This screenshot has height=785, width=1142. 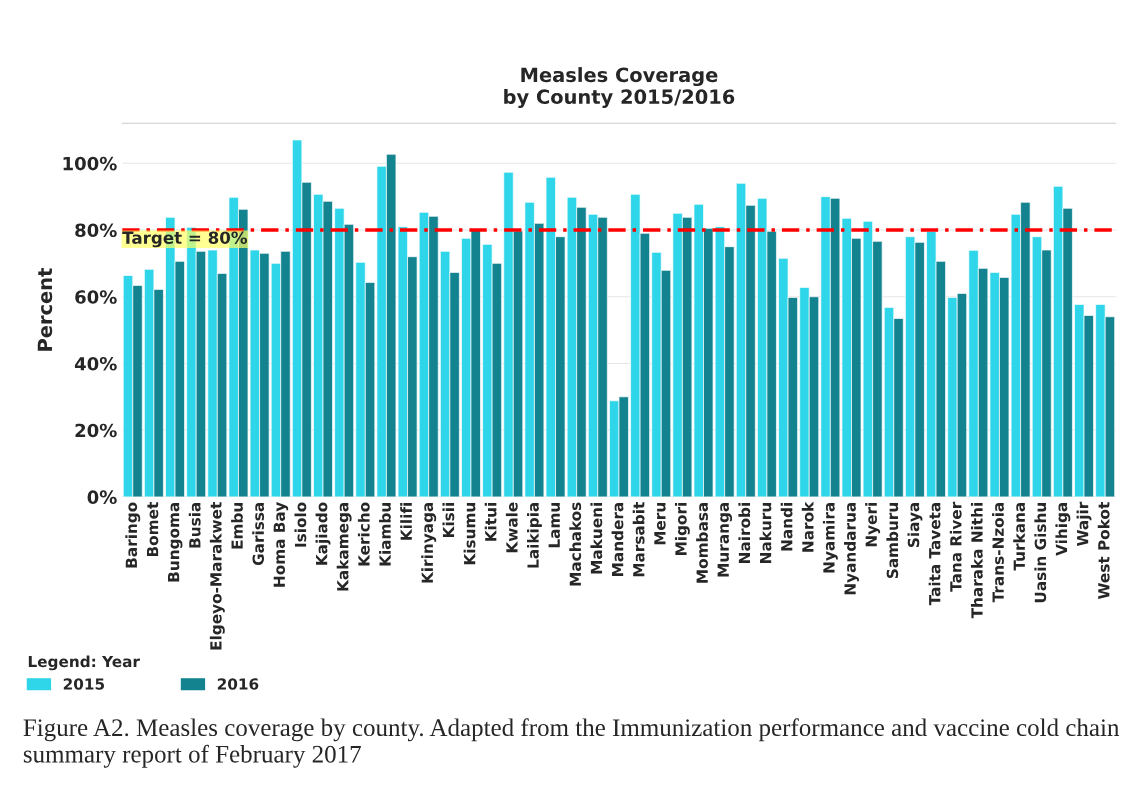 I want to click on x-tick-label: Homa Bay, so click(x=281, y=544).